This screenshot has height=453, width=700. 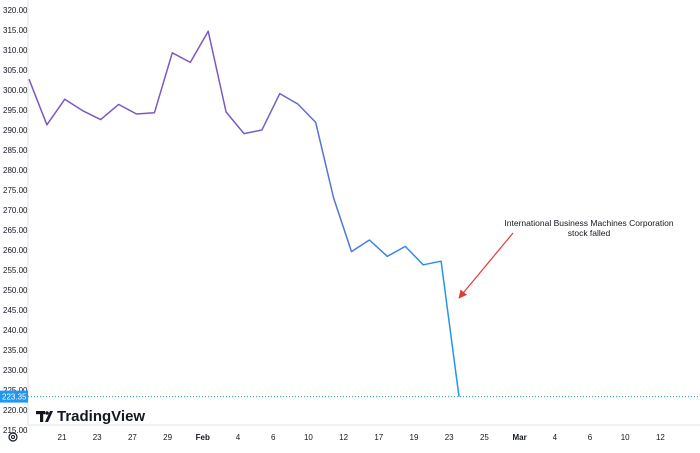 I want to click on x-tick-label: 21, so click(x=62, y=437).